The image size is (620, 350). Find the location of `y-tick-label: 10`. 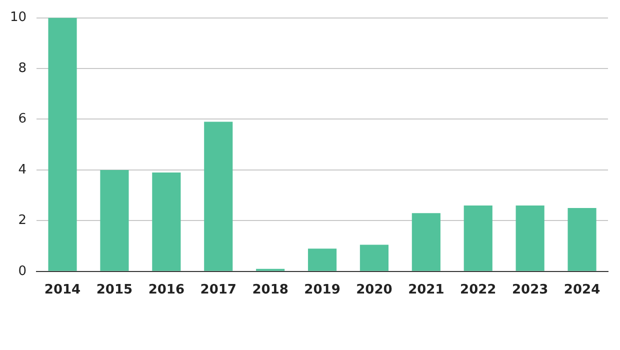

y-tick-label: 10 is located at coordinates (18, 18).